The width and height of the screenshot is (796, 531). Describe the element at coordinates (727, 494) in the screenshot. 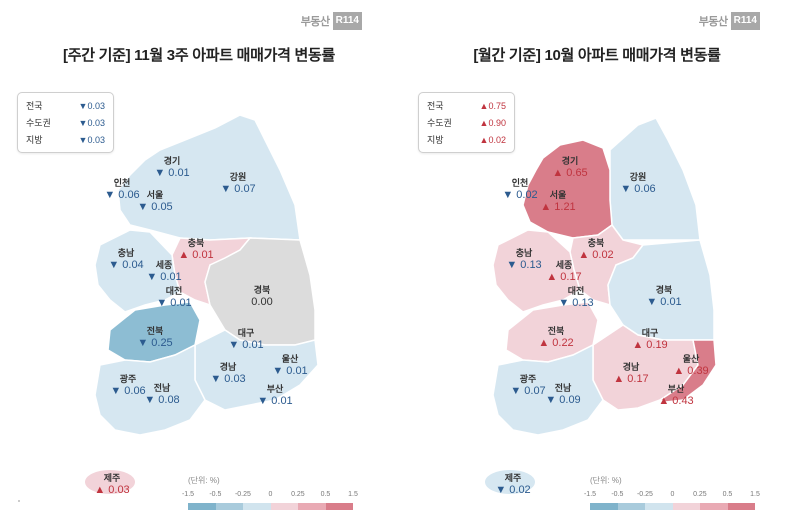

I see `legend-tick: 0.5` at that location.